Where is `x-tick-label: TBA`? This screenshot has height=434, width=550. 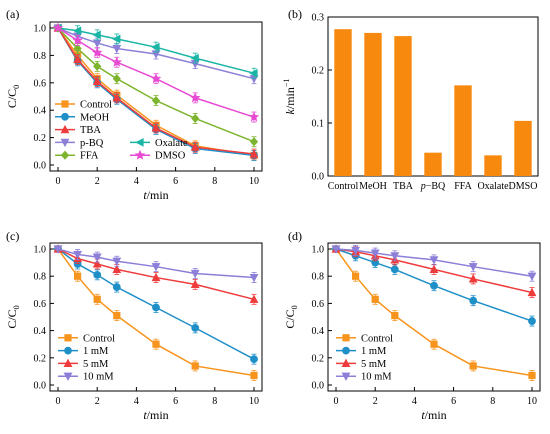 x-tick-label: TBA is located at coordinates (403, 186).